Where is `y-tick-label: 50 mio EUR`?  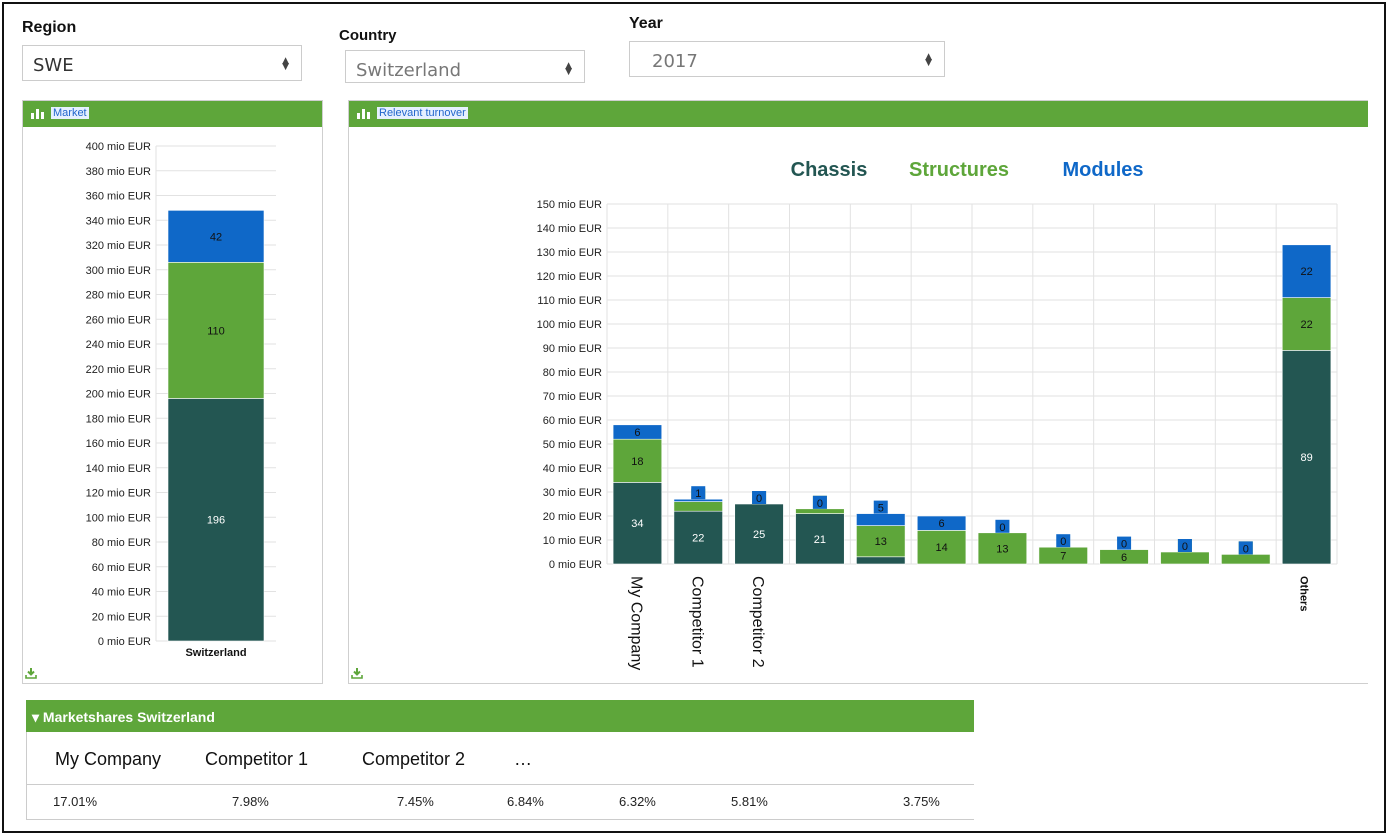
y-tick-label: 50 mio EUR is located at coordinates (572, 445).